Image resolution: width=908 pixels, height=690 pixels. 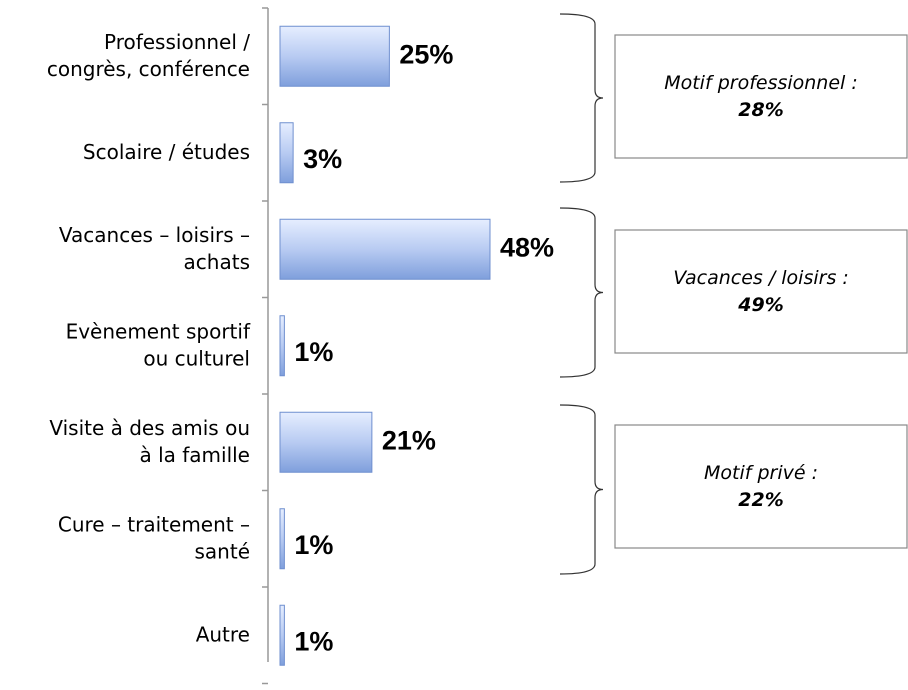 What do you see at coordinates (409, 440) in the screenshot?
I see `value-label: 21%` at bounding box center [409, 440].